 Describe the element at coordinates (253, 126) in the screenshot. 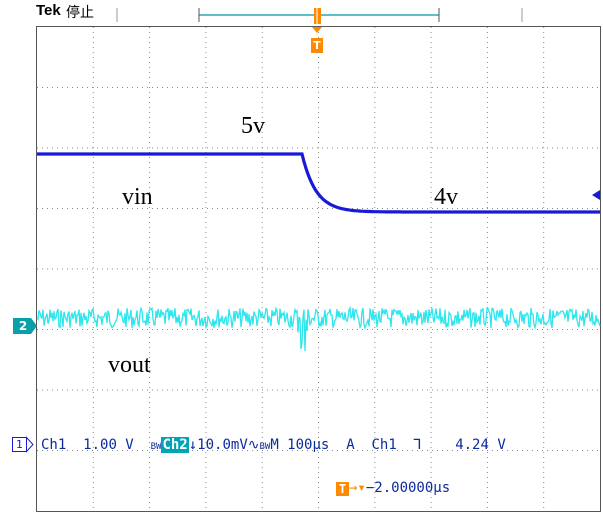

I see `annotation-5v: 5v` at that location.